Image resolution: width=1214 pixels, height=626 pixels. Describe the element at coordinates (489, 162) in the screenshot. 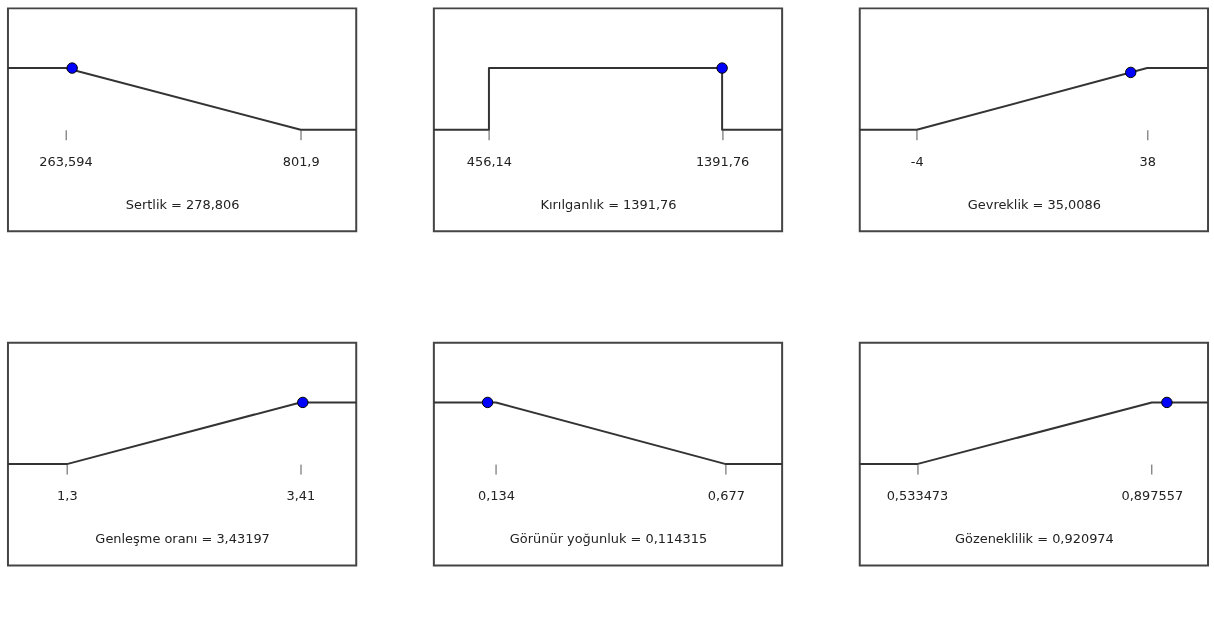

I see `x-tick-label: 456,14` at that location.